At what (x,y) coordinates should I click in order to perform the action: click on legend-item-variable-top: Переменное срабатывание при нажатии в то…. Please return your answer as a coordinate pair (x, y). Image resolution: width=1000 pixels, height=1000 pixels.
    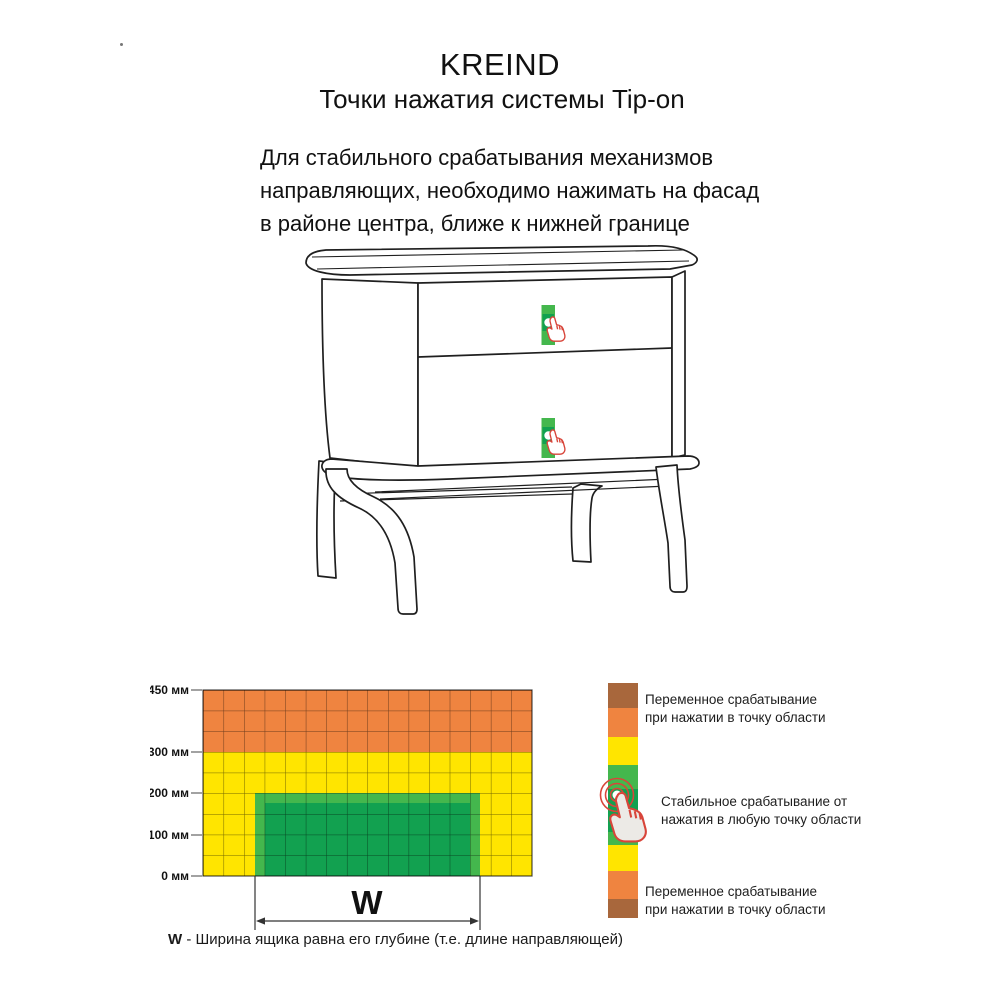
    Looking at the image, I should click on (735, 708).